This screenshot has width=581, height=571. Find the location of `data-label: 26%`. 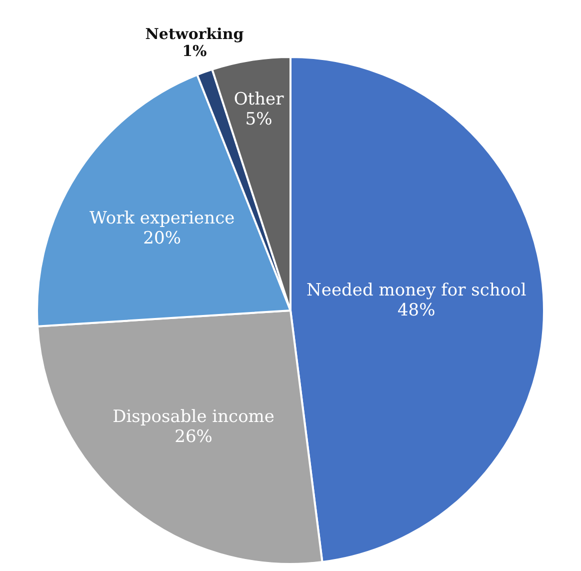

data-label: 26% is located at coordinates (193, 437).